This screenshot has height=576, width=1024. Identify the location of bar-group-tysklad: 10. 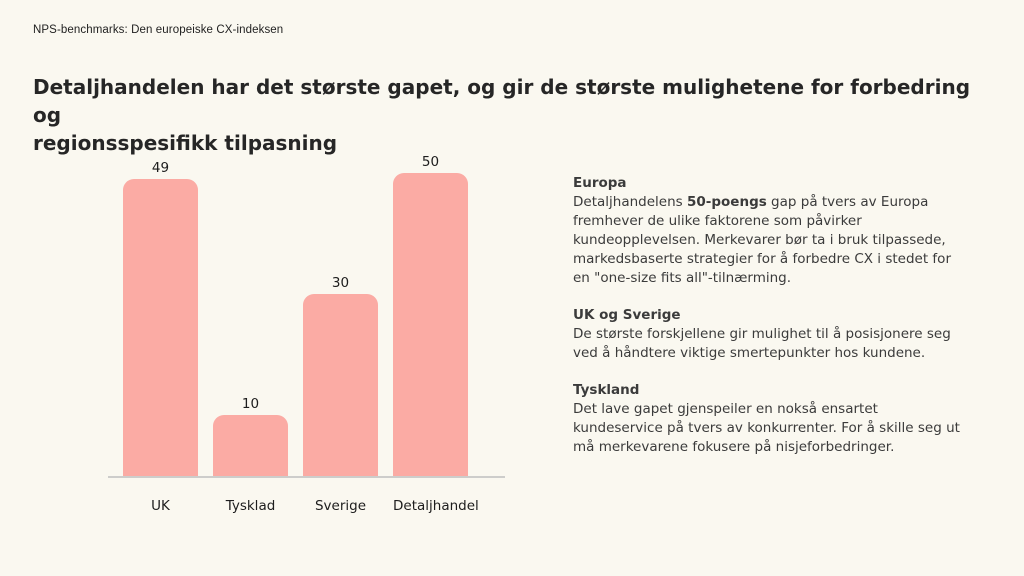
(250, 435).